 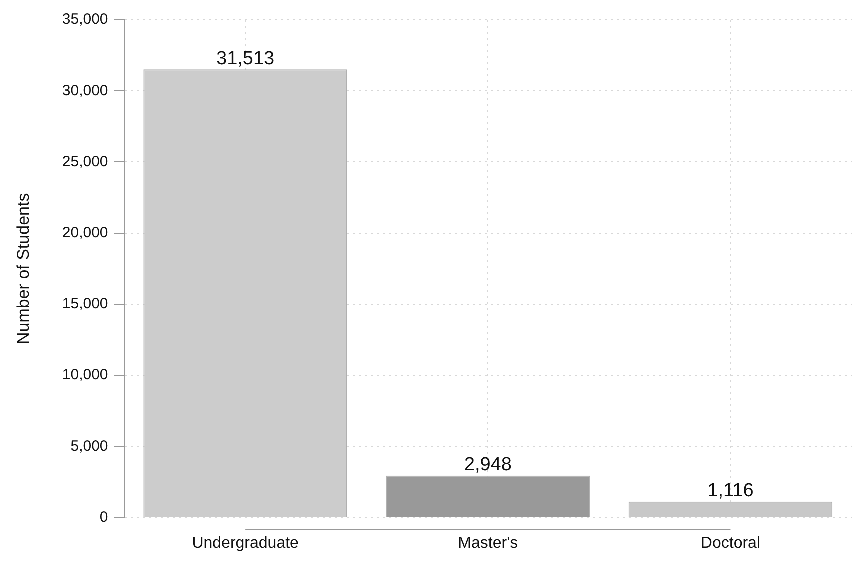 What do you see at coordinates (85, 161) in the screenshot?
I see `y-tick-label: 25,000` at bounding box center [85, 161].